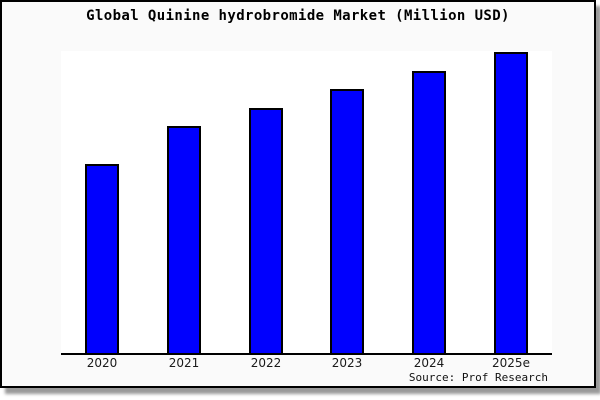 The height and width of the screenshot is (400, 600). What do you see at coordinates (266, 230) in the screenshot?
I see `bar-2022` at bounding box center [266, 230].